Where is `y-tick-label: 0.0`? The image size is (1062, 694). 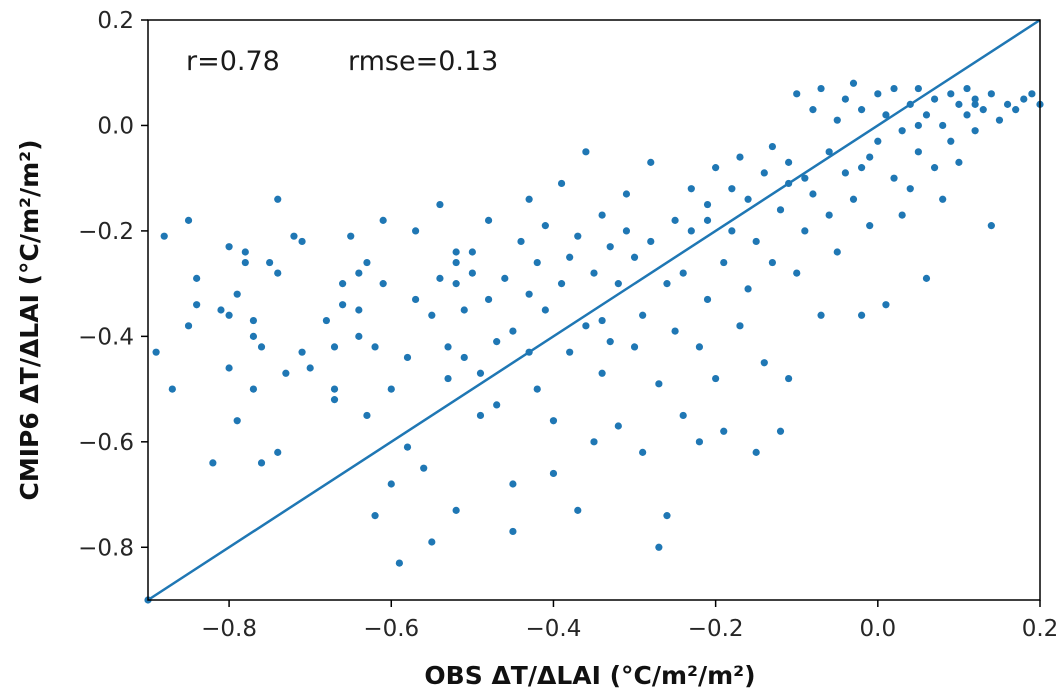
y-tick-label: 0.0 is located at coordinates (115, 126).